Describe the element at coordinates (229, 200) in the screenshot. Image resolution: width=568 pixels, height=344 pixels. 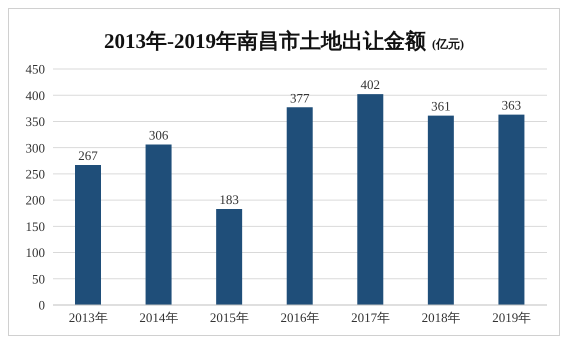
I see `data-label: 183` at that location.